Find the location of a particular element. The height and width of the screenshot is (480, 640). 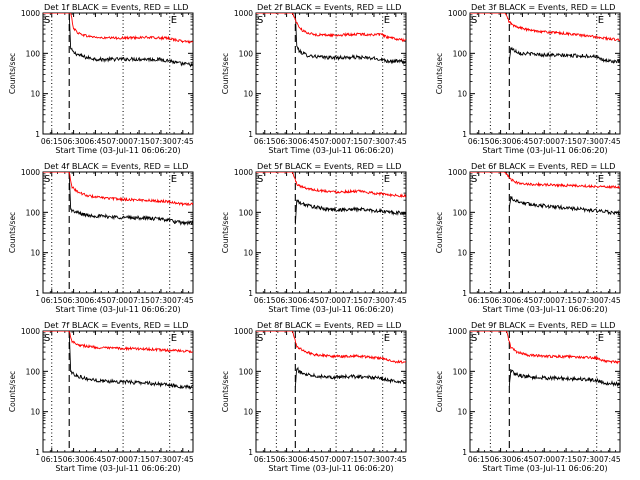

panel-title: Det 7f BLACK = Events, RED = LLD is located at coordinates (116, 325).